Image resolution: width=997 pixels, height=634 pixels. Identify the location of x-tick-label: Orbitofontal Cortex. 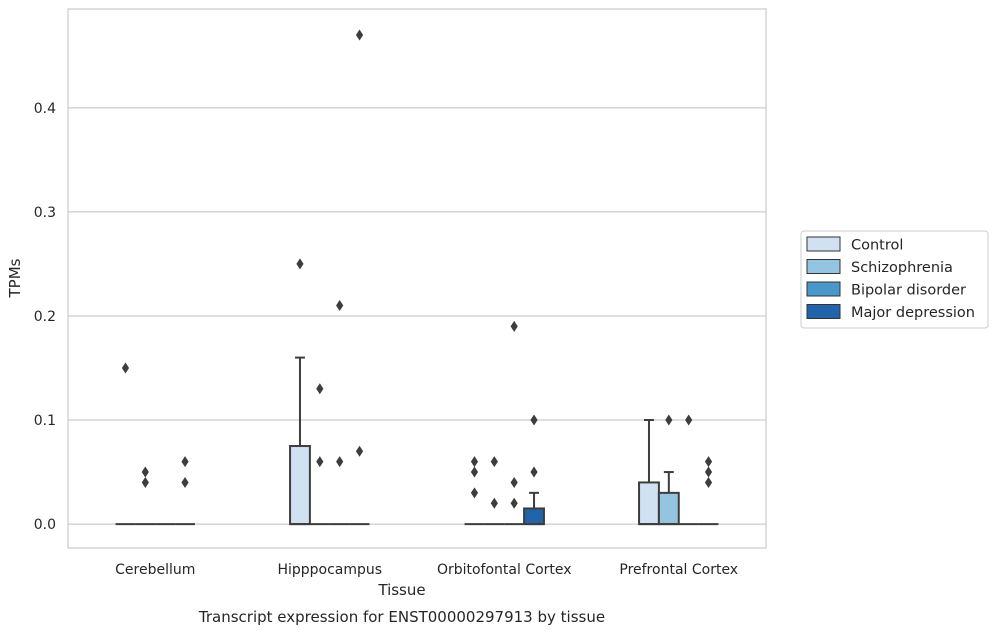
(504, 570).